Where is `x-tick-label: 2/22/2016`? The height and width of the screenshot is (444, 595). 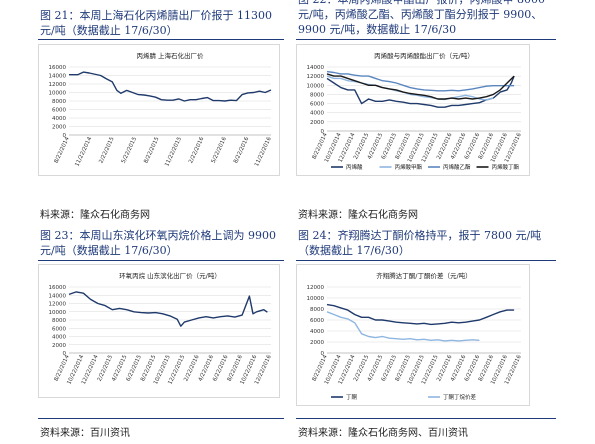 x-tick-label: 2/22/2016 is located at coordinates (197, 150).